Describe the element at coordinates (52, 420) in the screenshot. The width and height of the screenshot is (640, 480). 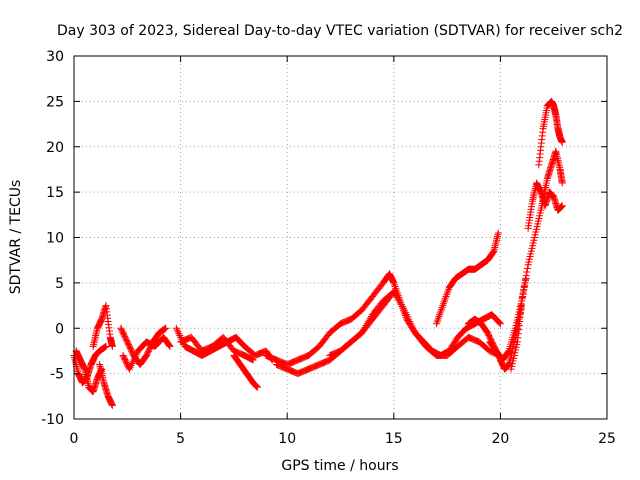
I see `y-tick-label: -10` at that location.